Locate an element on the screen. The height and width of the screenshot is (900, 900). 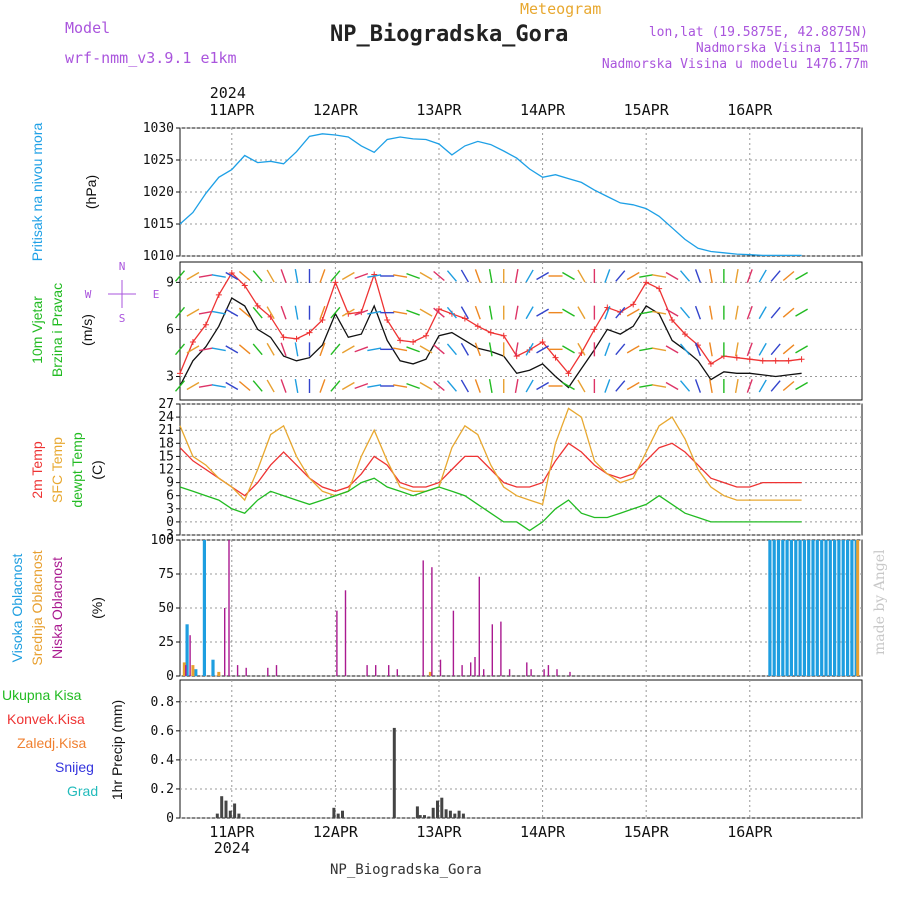
precip-legend-item: Snijeg is located at coordinates (74, 767).